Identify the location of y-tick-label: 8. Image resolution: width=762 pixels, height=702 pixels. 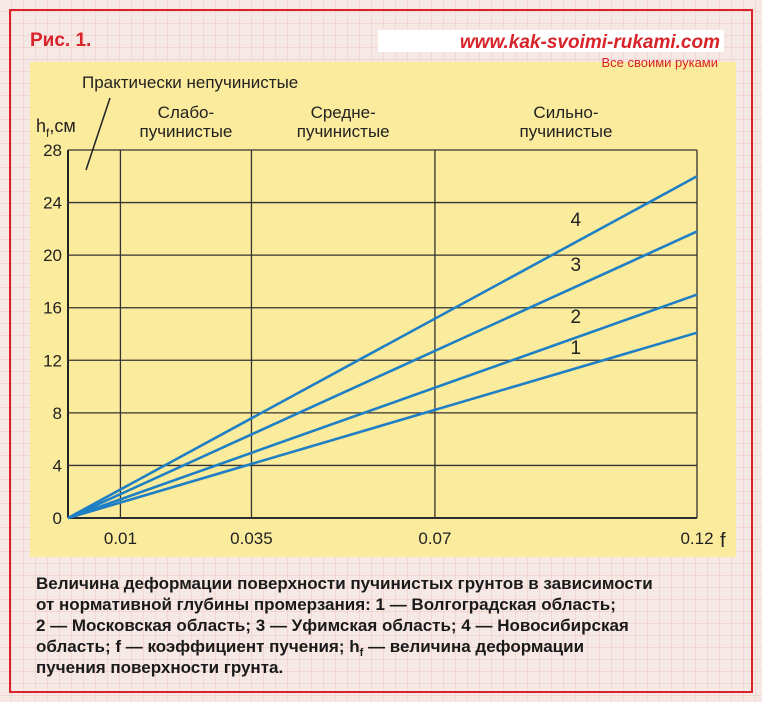
(57, 413).